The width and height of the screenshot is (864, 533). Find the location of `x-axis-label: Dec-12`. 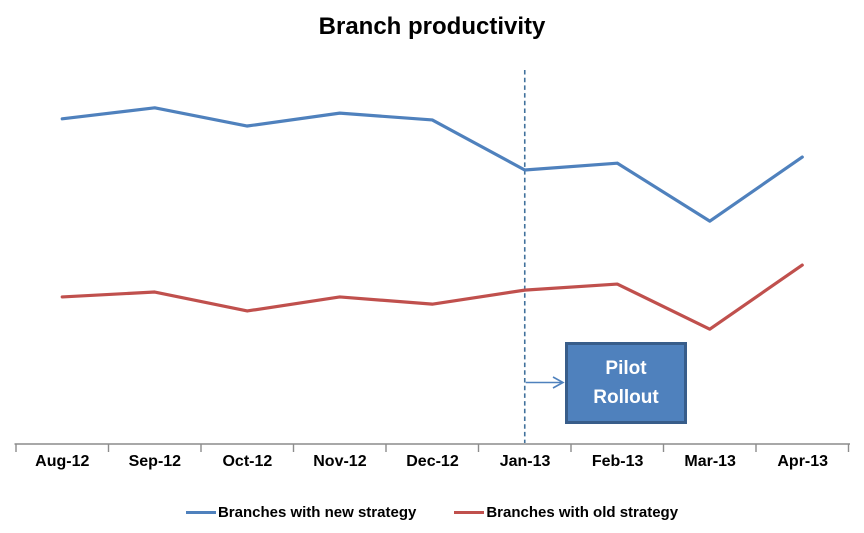

x-axis-label: Dec-12 is located at coordinates (432, 461).